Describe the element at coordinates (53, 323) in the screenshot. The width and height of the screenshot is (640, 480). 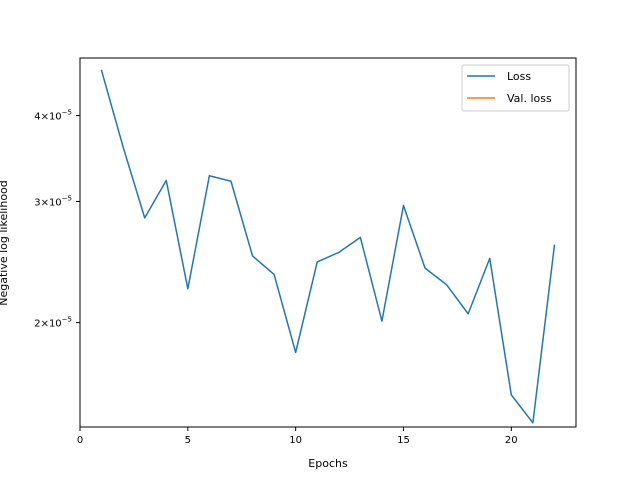
I see `y-tick-label: 2×10⁻⁵` at that location.